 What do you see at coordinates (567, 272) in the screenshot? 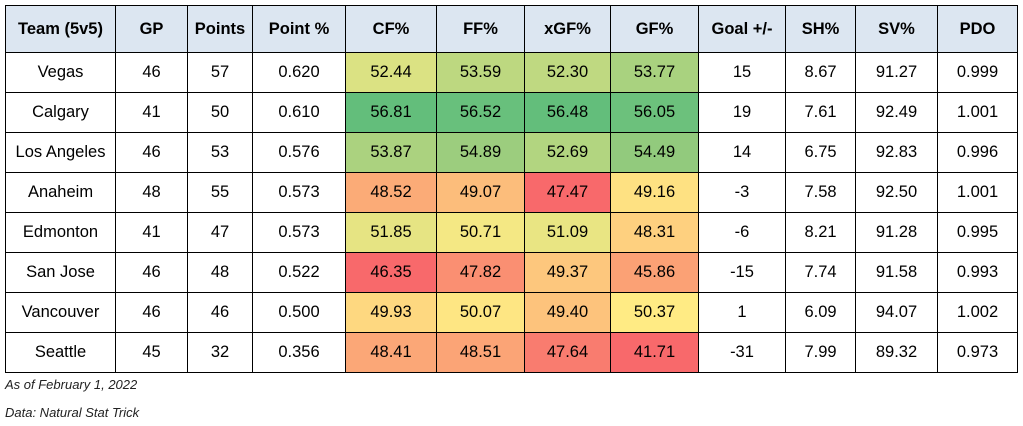
I see `stat-cell: 49.37` at bounding box center [567, 272].